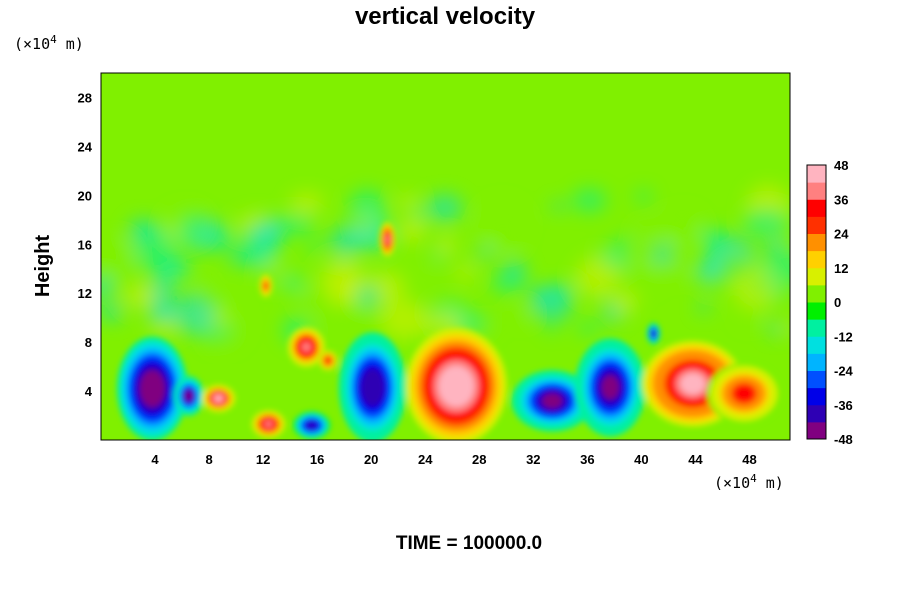 The image size is (900, 600). Describe the element at coordinates (816, 302) in the screenshot. I see `colorbar-frame` at that location.